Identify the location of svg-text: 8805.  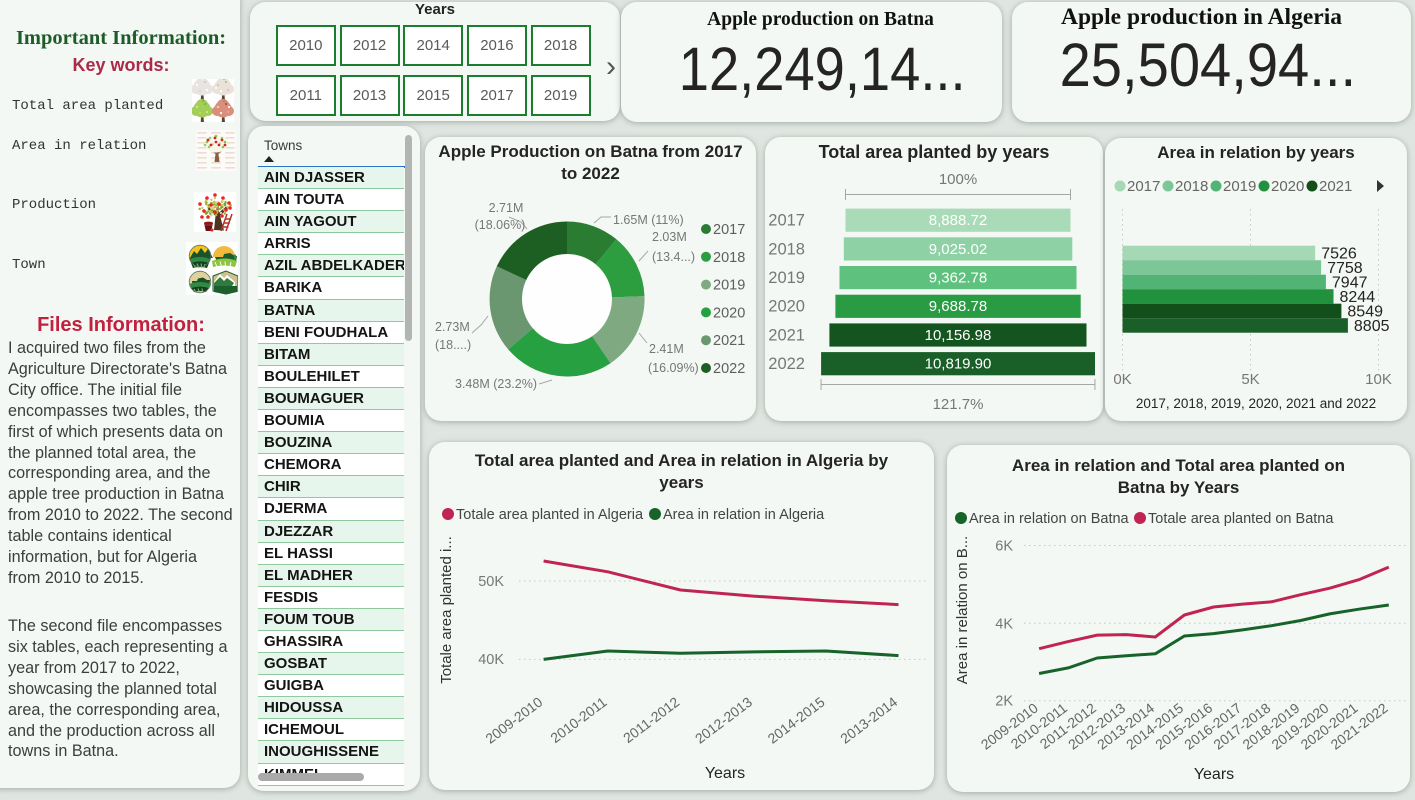
(1372, 326).